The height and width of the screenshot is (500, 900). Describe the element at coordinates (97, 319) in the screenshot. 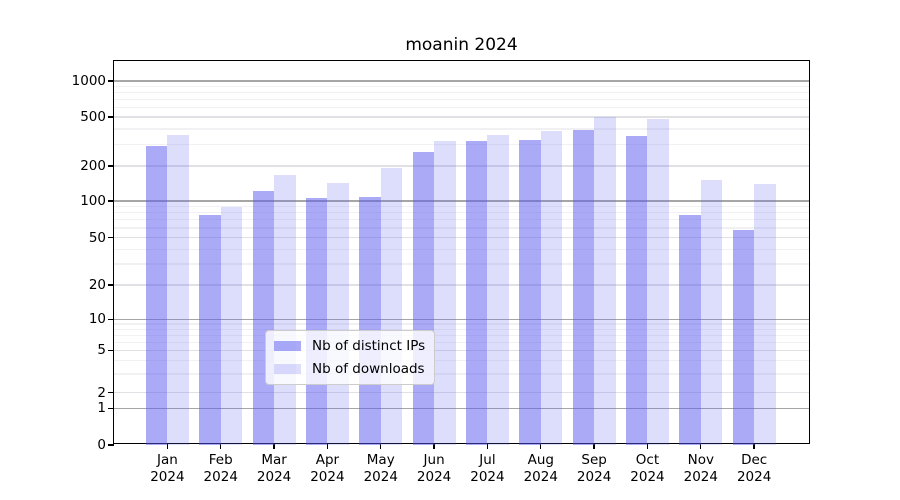

I see `y-tick-label: 10` at that location.